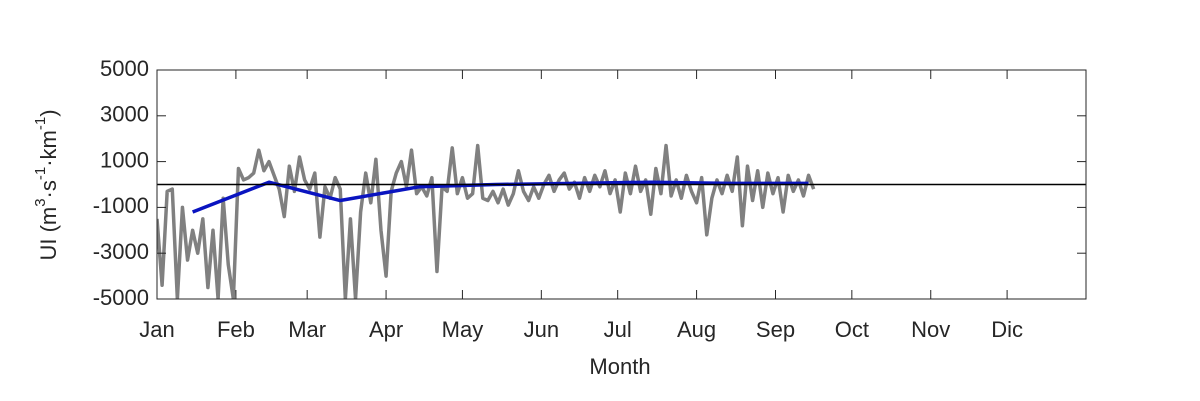 This screenshot has height=401, width=1200. What do you see at coordinates (121, 251) in the screenshot?
I see `y-tick-label: -3000` at bounding box center [121, 251].